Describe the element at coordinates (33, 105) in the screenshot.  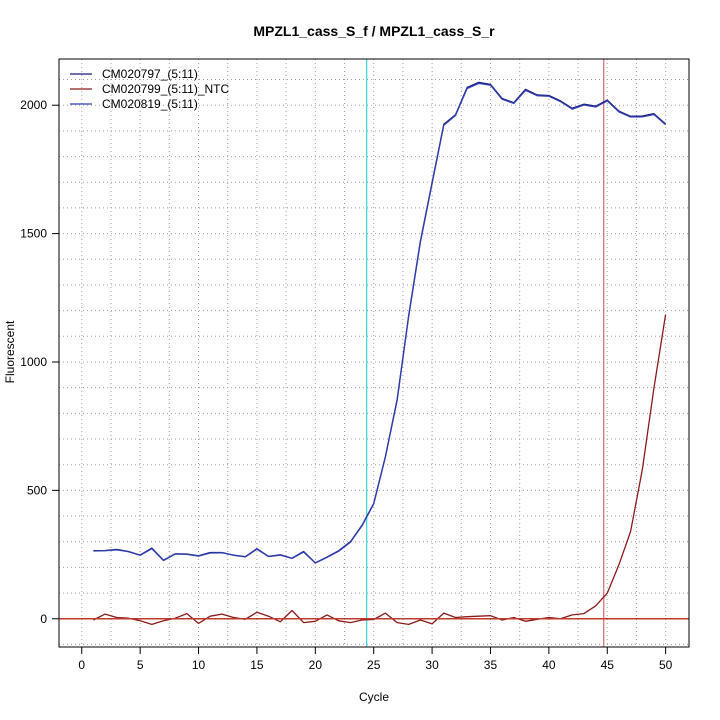
I see `y-tick-label: 2000` at that location.